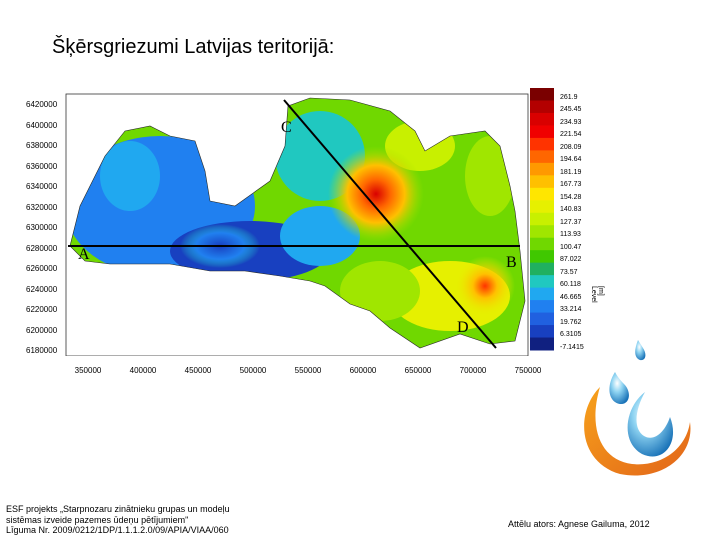  Describe the element at coordinates (42, 350) in the screenshot. I see `y-tick-label: 6180000` at that location.